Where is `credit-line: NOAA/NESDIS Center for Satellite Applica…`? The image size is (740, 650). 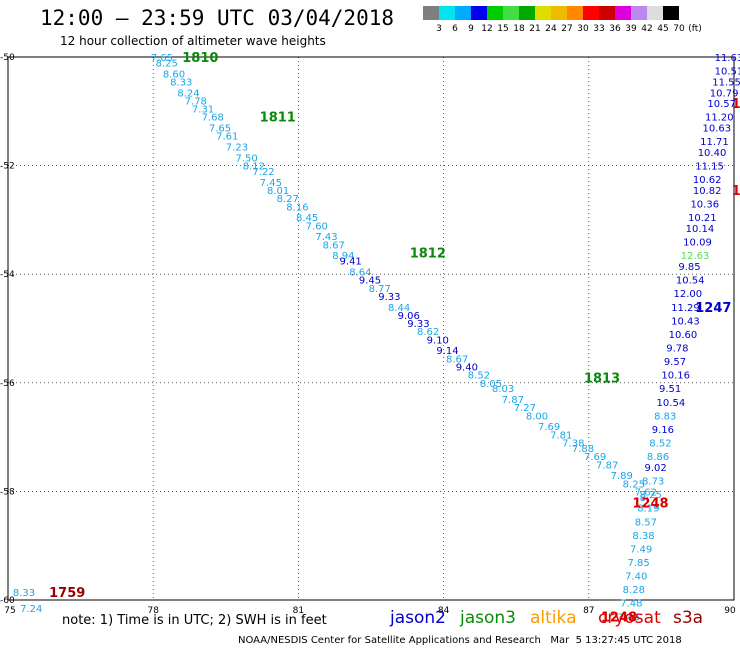 credit-line: NOAA/NESDIS Center for Satellite Applica… is located at coordinates (460, 640).